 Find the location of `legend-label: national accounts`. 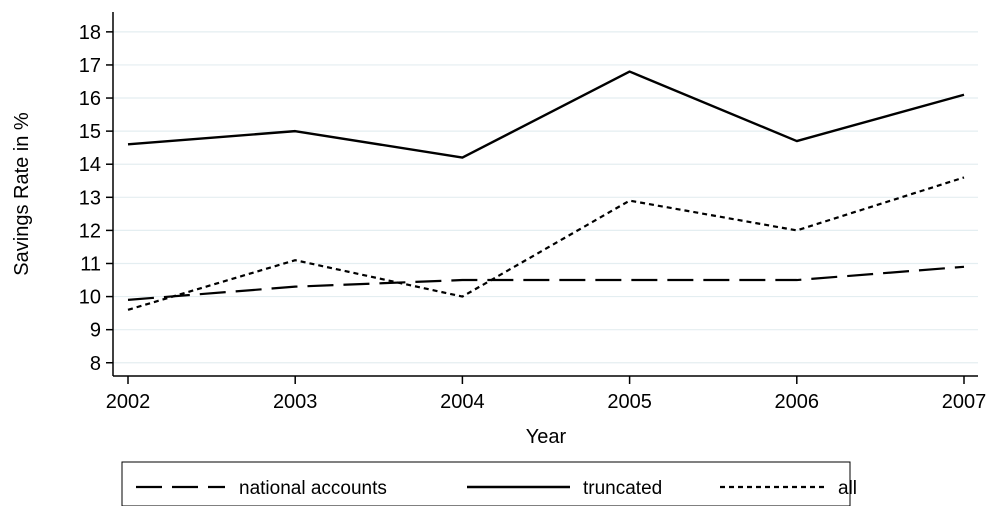

legend-label: national accounts is located at coordinates (313, 488).